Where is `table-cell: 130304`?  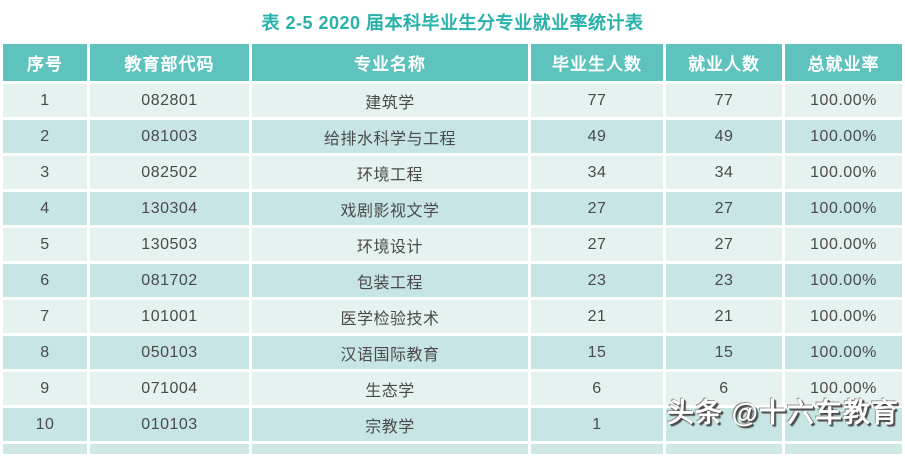 table-cell: 130304 is located at coordinates (169, 208).